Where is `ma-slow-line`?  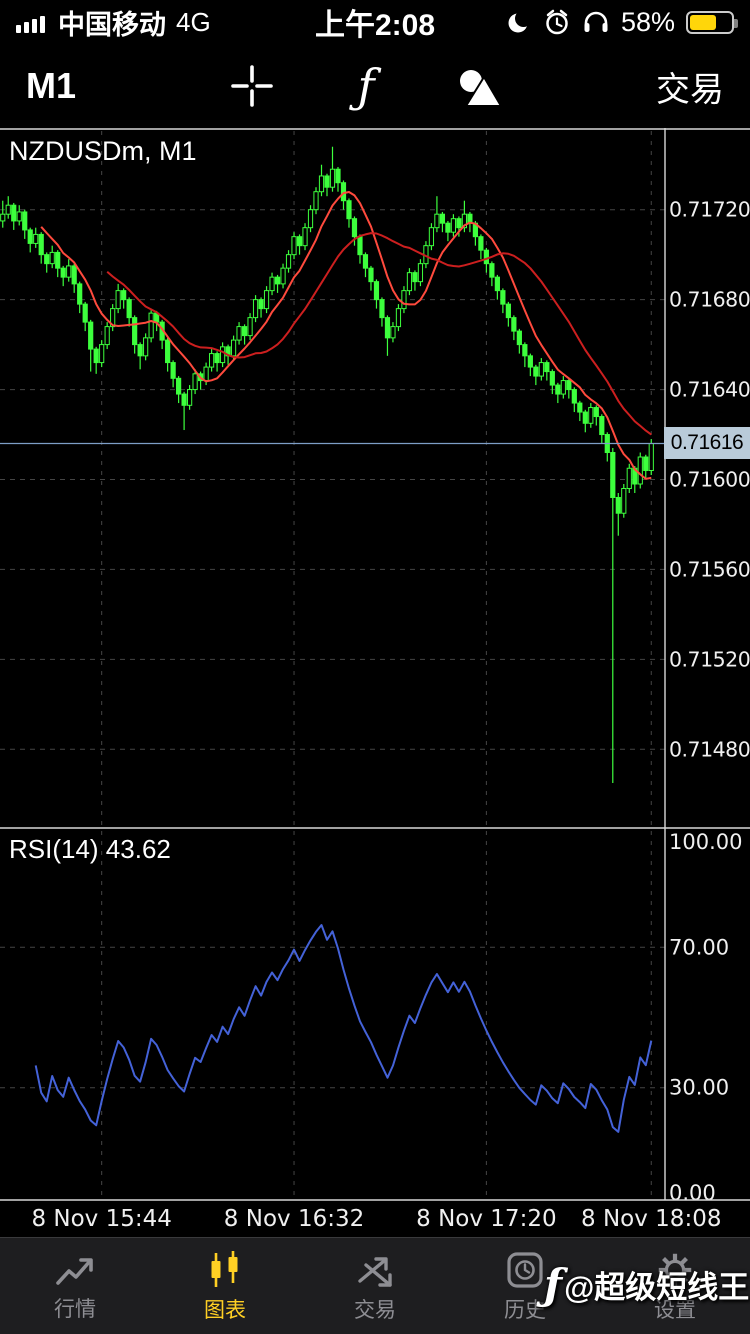
ma-slow-line is located at coordinates (379, 334).